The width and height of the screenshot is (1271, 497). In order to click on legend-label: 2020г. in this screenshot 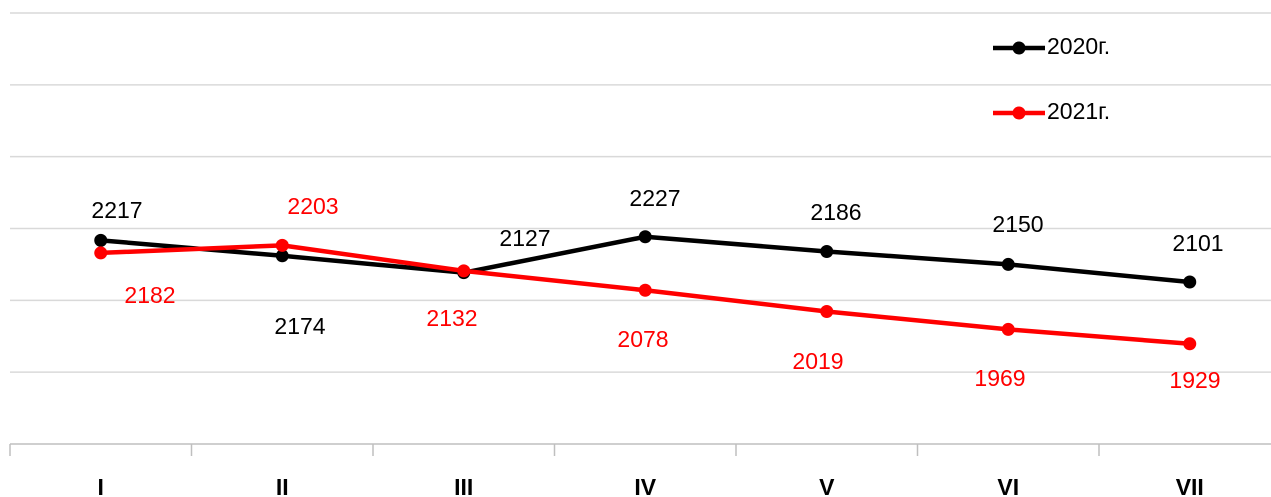, I will do `click(1078, 46)`.